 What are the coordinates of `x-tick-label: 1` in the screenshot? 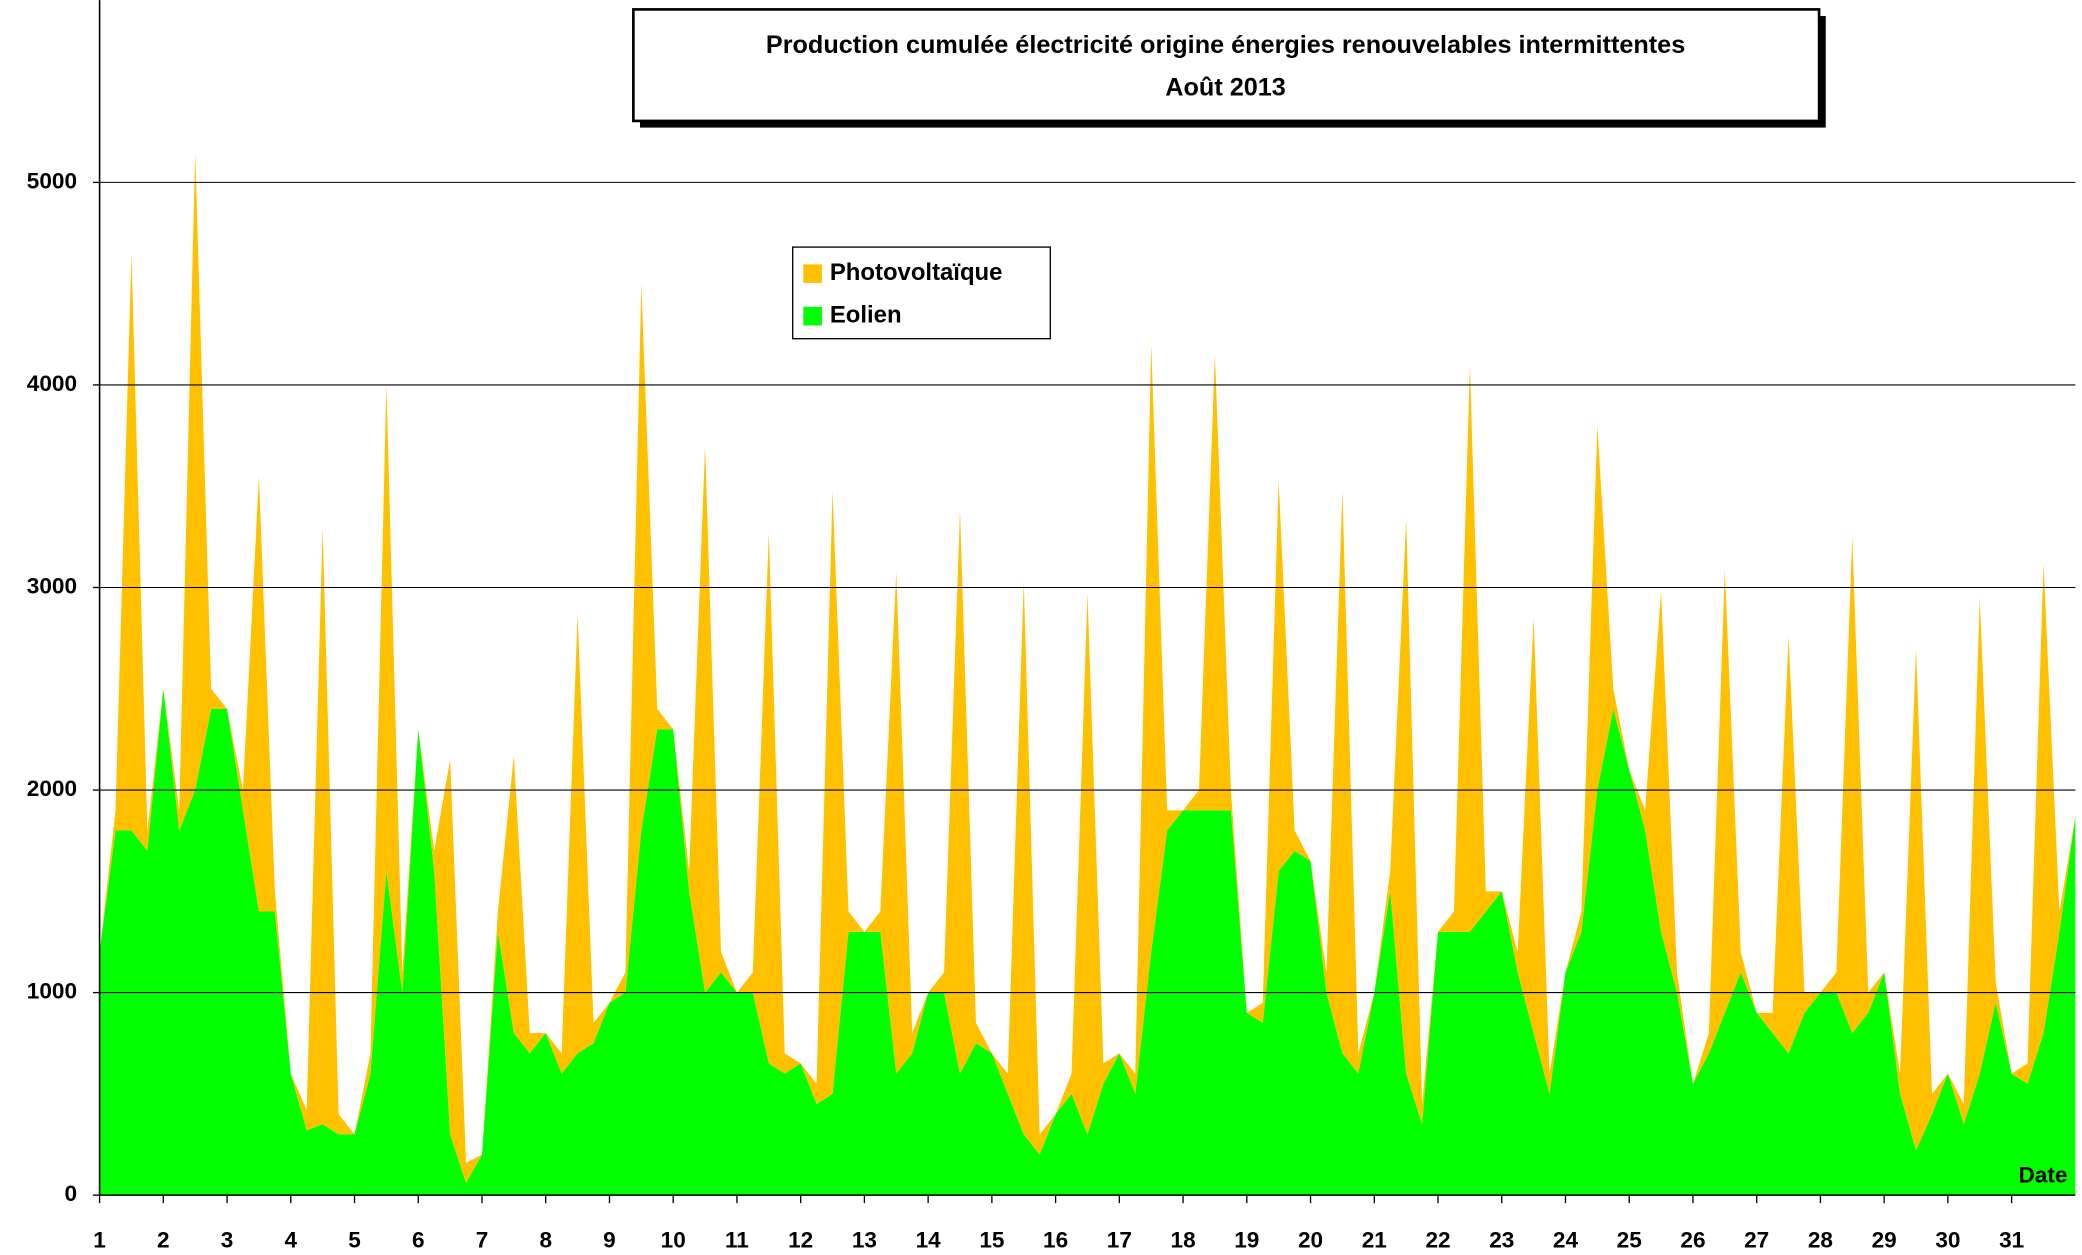 It's located at (99, 1240).